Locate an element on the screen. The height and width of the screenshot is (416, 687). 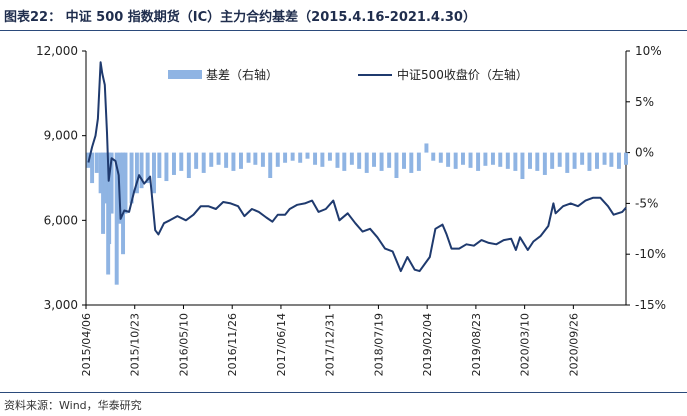
x-tick-label: 2018/07/19 is located at coordinates (378, 344).